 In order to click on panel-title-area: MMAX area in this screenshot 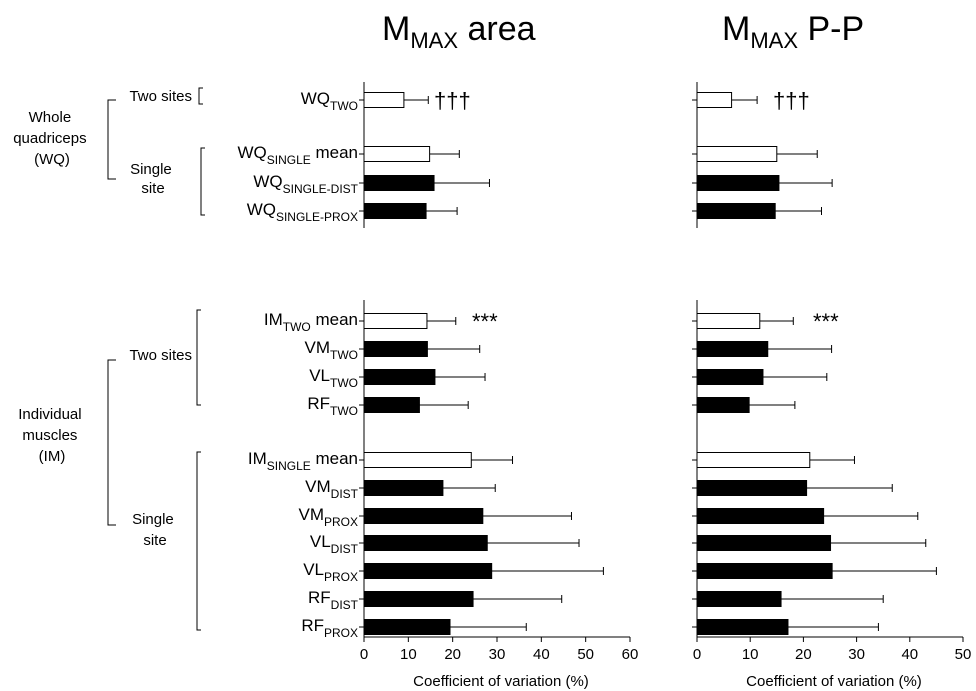, I will do `click(459, 31)`.